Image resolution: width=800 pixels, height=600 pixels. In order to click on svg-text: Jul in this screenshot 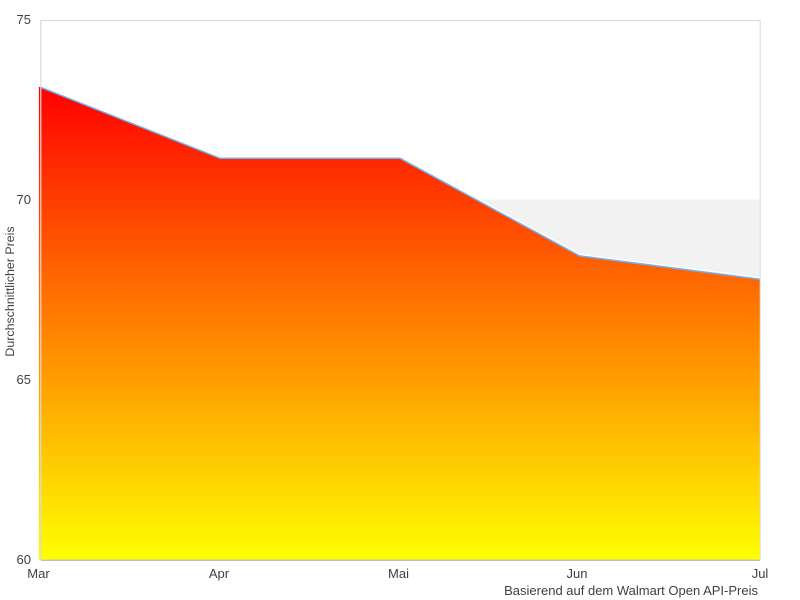, I will do `click(760, 573)`.